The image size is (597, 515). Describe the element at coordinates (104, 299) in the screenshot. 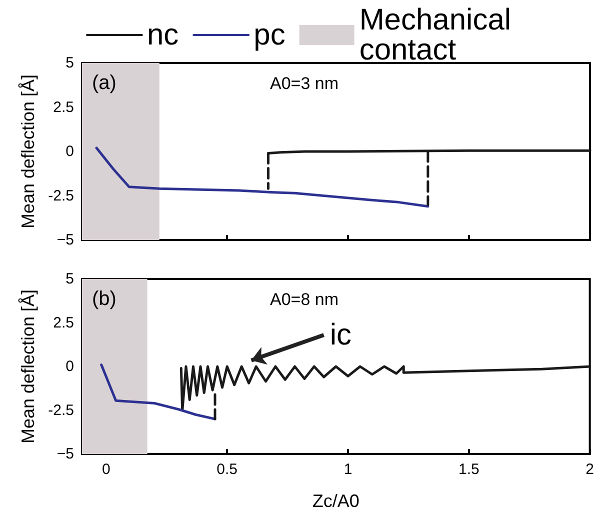

I see `annotation: (b)` at that location.